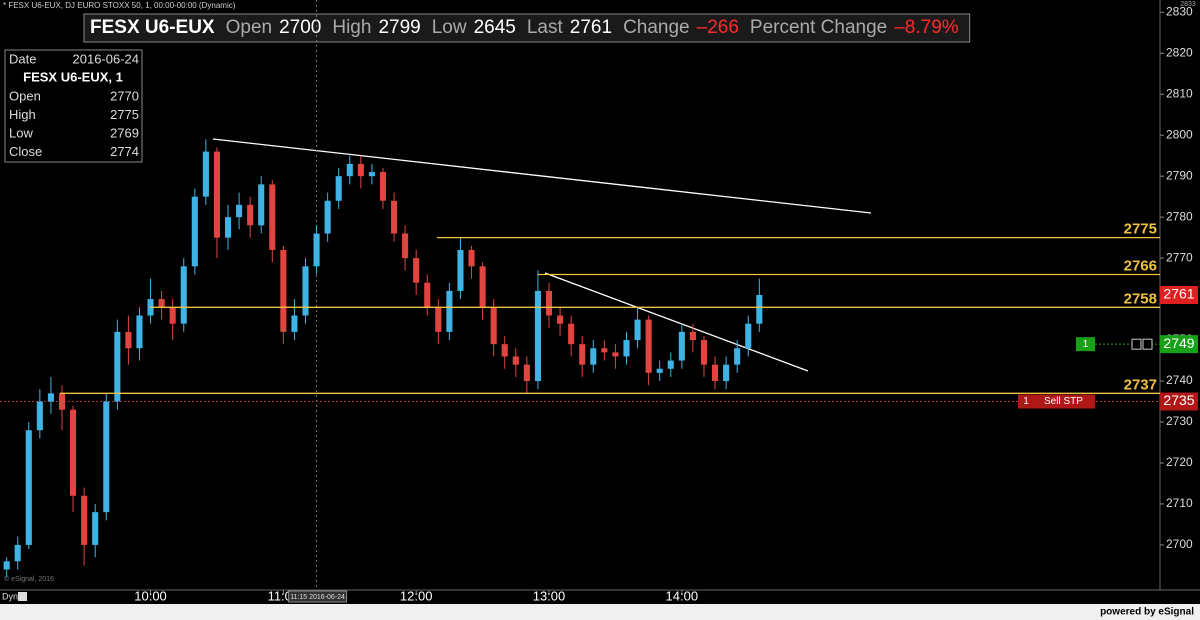 This screenshot has width=1200, height=620. I want to click on y-tick-label: 2810, so click(1179, 93).